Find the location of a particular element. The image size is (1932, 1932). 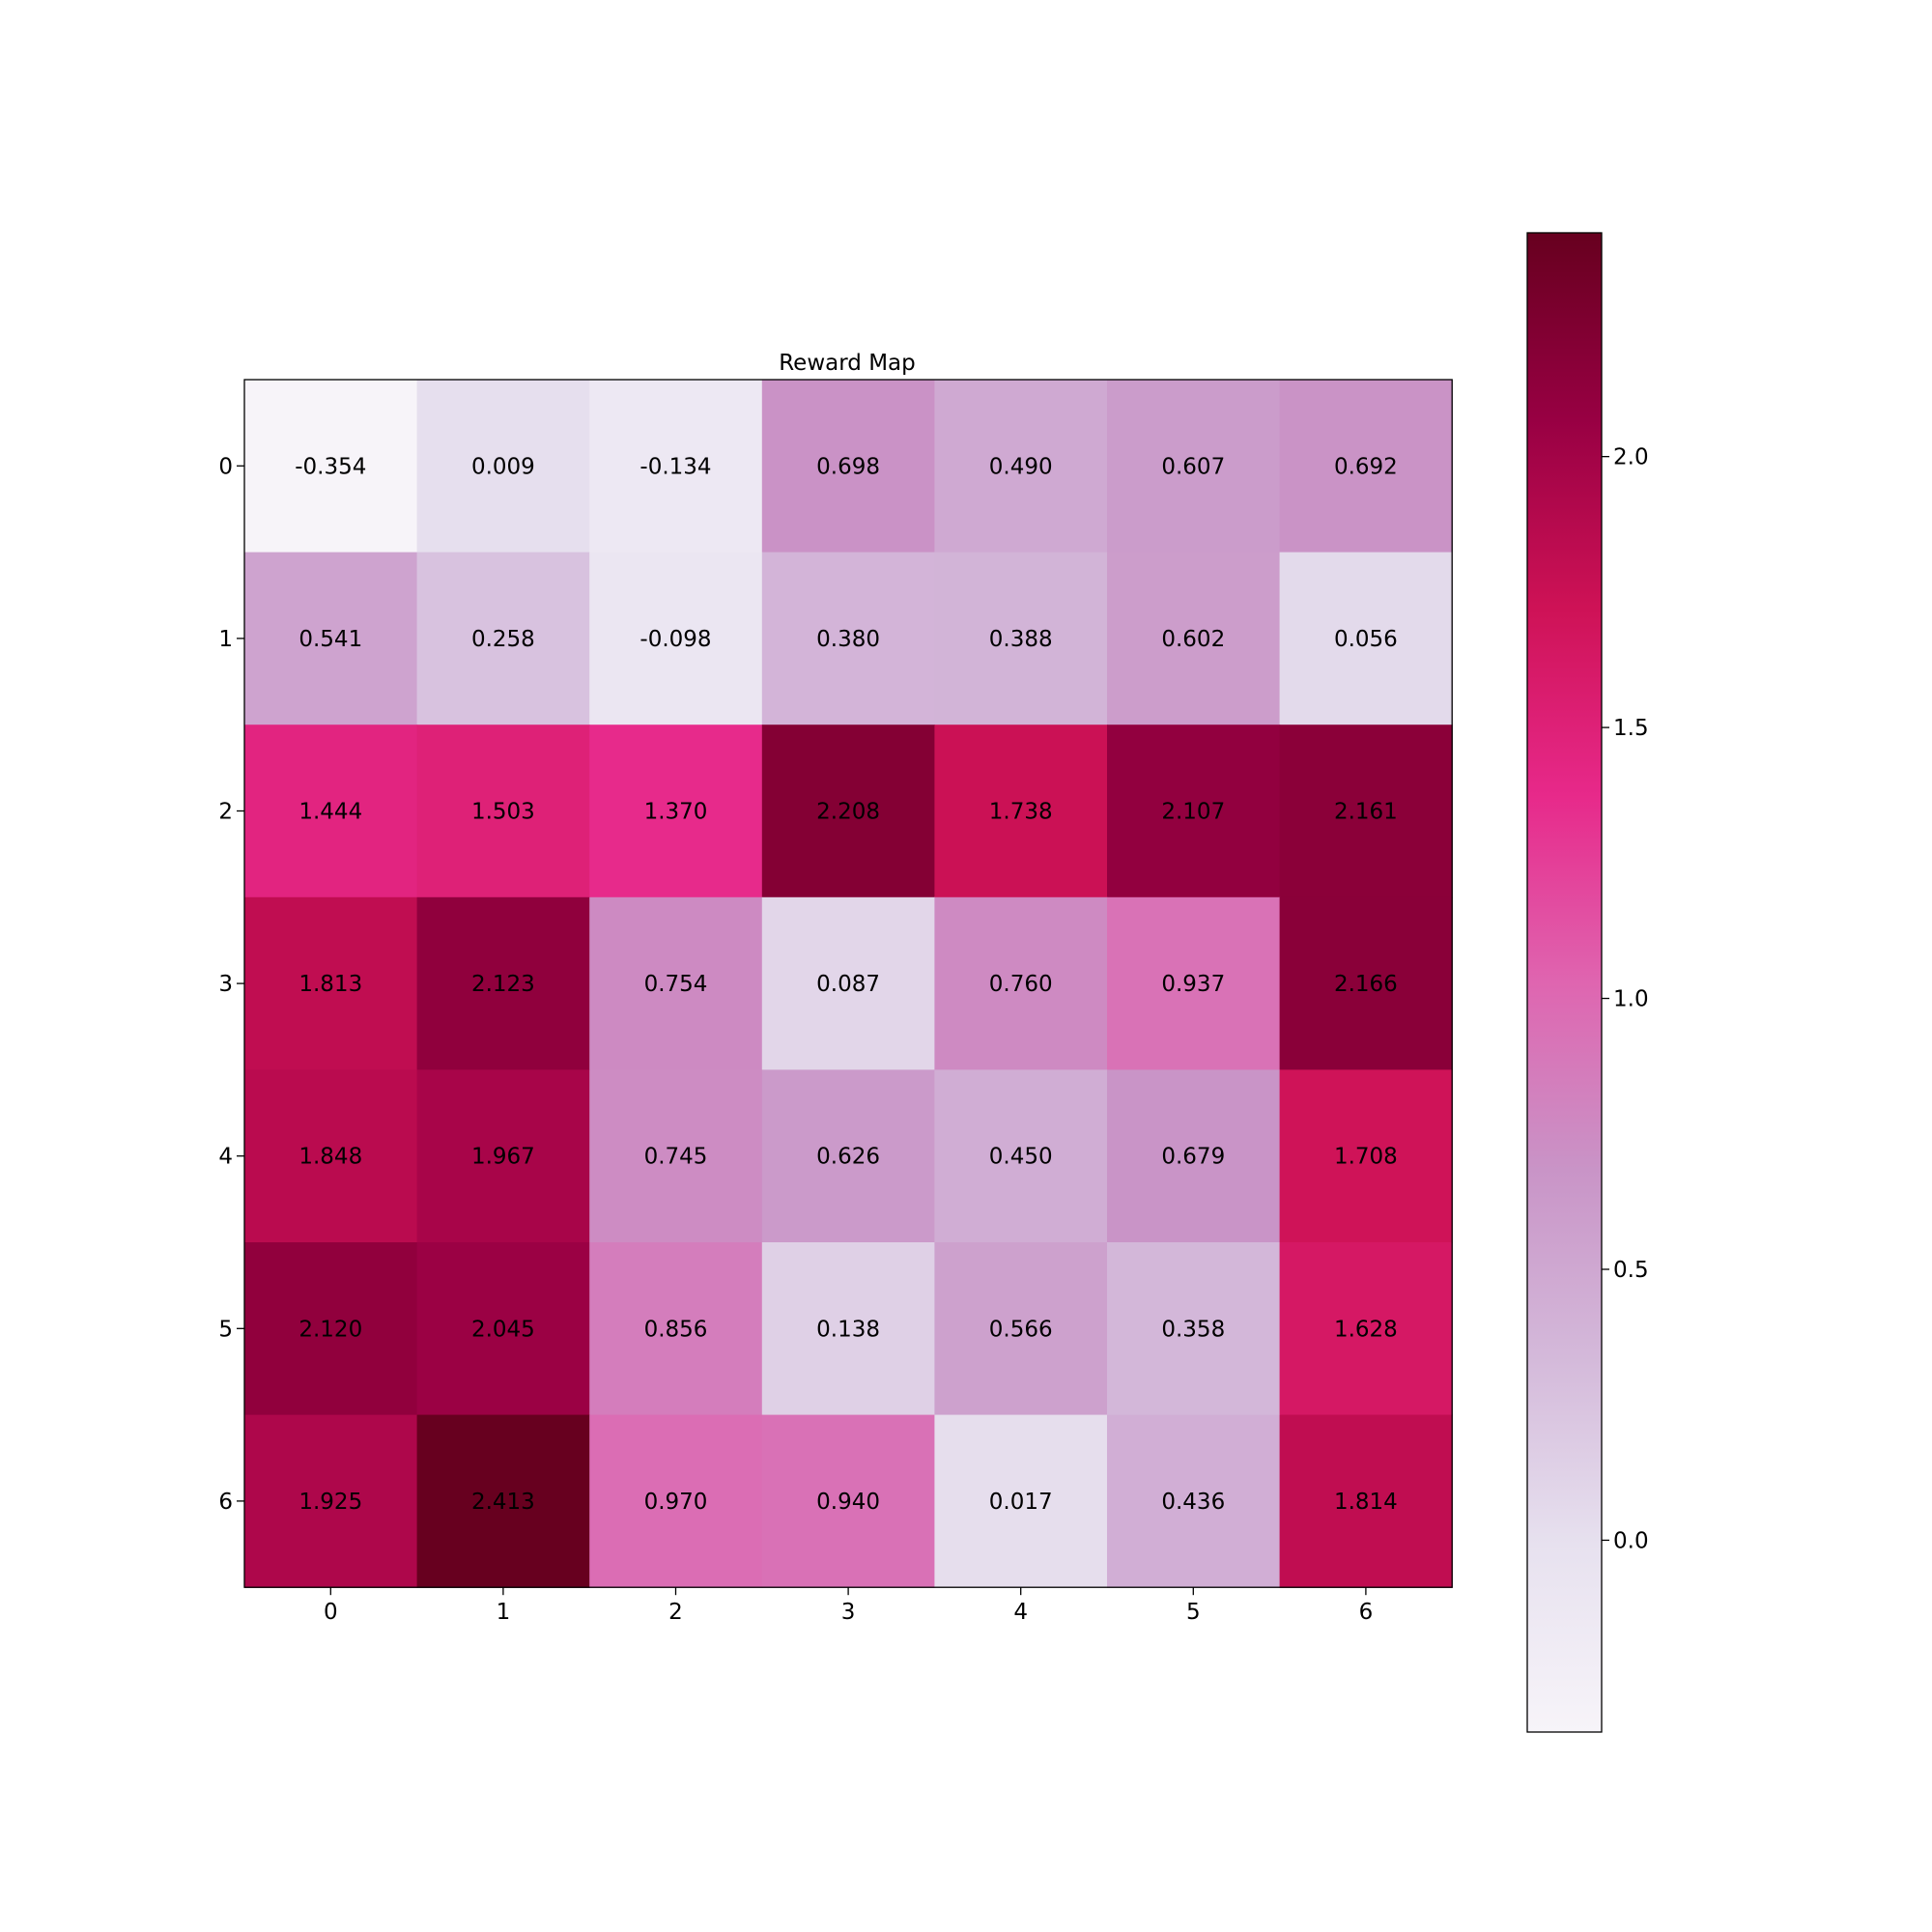

cell-label-5-1: 2.045 is located at coordinates (503, 1329).